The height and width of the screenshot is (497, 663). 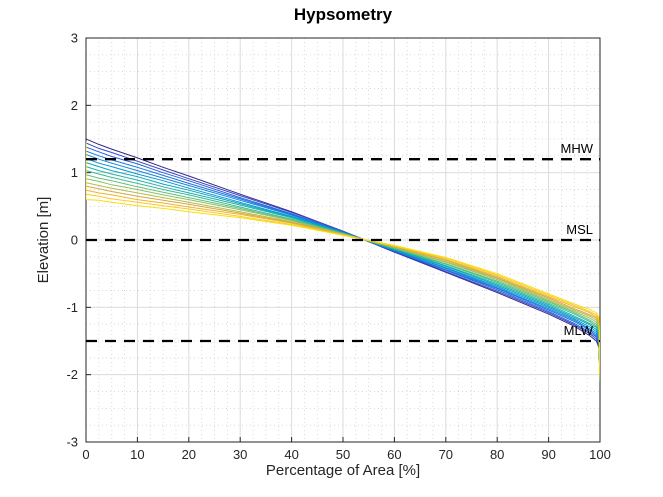 What do you see at coordinates (579, 229) in the screenshot?
I see `ref-line-label-msl: MSL` at bounding box center [579, 229].